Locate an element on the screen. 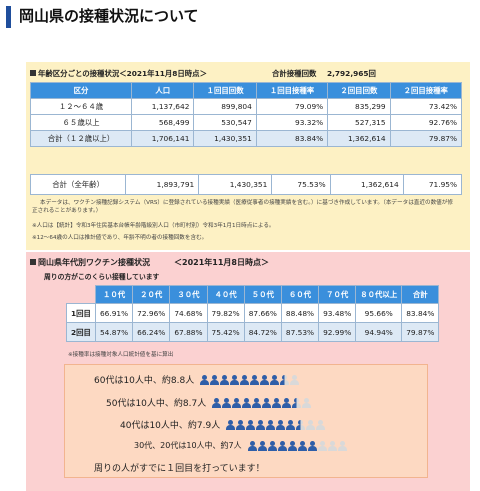 This screenshot has height=491, width=480. table-cell: 合計（１２歳以上） is located at coordinates (81, 138).